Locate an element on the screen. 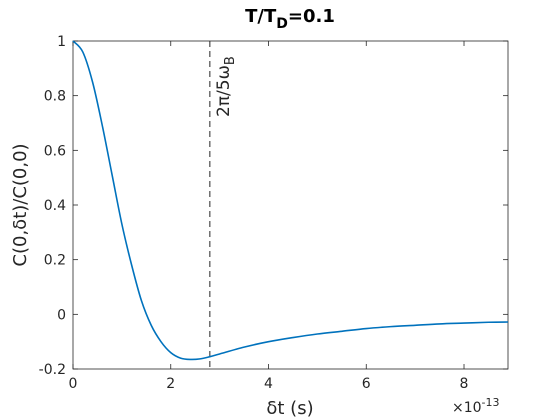  x-multiplier-exponent: -13 is located at coordinates (491, 402).